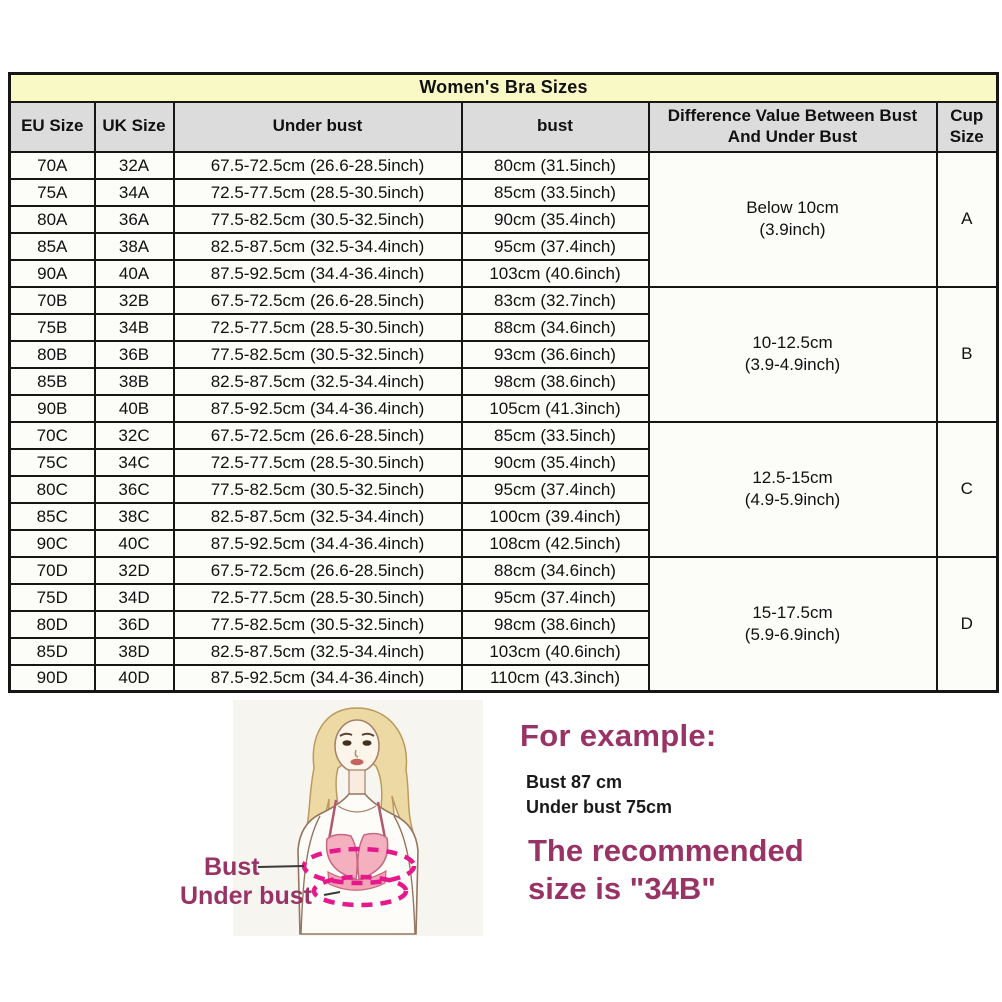  What do you see at coordinates (555, 408) in the screenshot?
I see `bust-cell: 105cm (41.3inch)` at bounding box center [555, 408].